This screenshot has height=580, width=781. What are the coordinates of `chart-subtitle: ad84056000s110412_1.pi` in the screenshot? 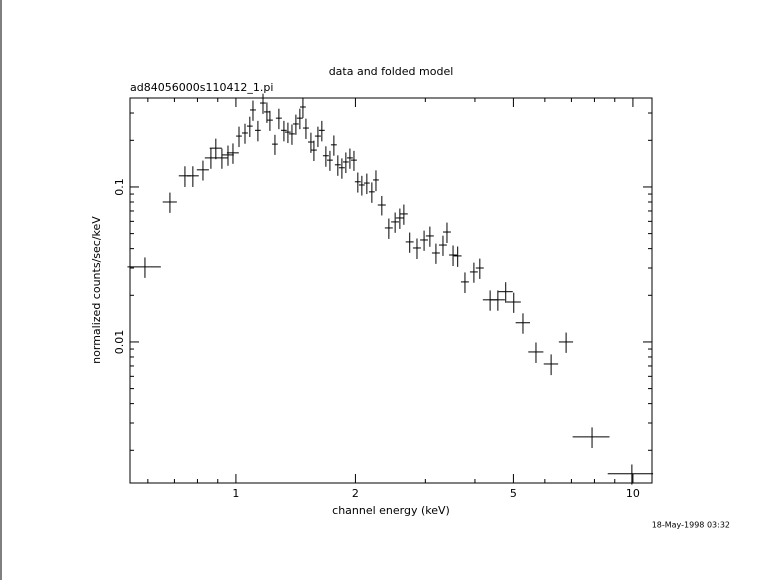 It's located at (201, 87).